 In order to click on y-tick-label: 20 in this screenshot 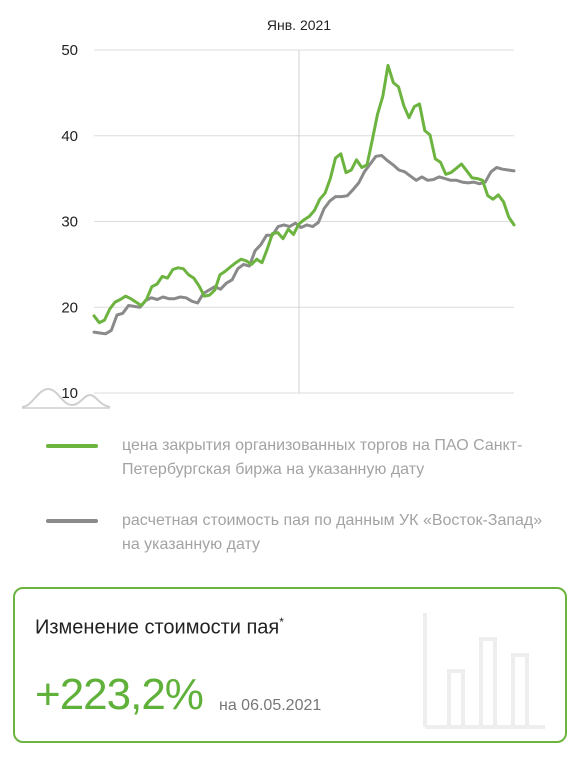, I will do `click(69, 307)`.